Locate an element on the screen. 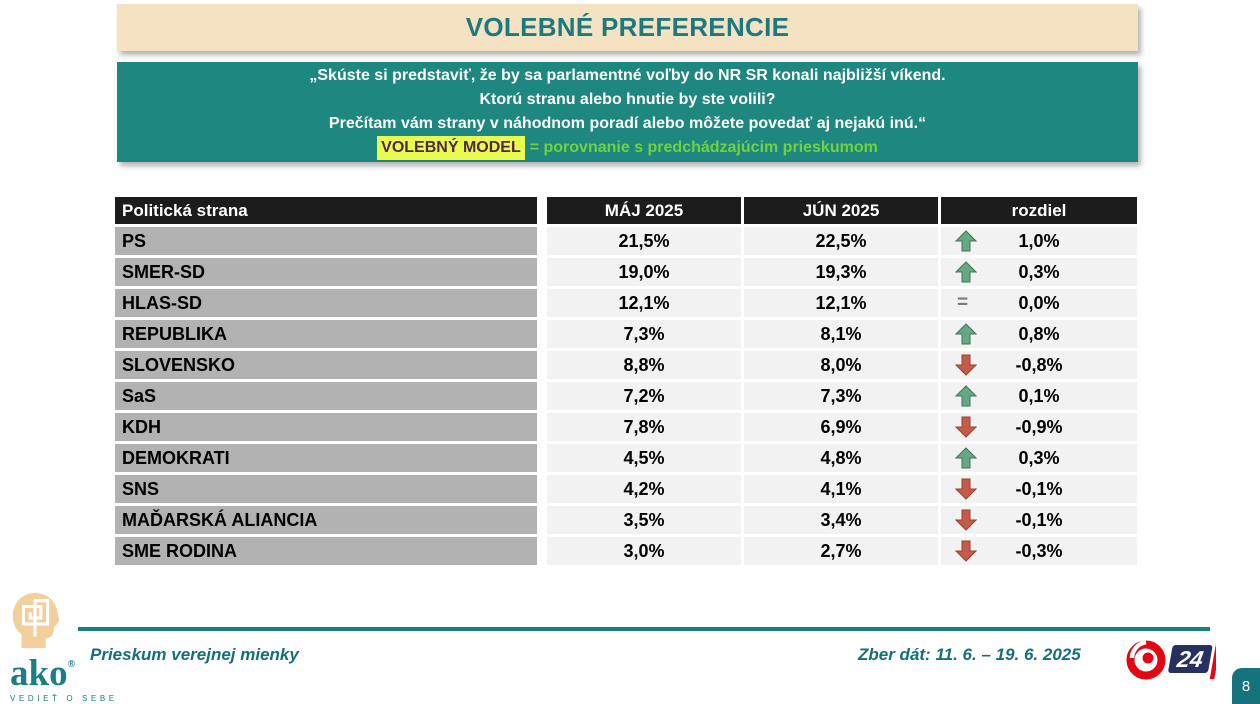 The image size is (1260, 704). diff-value: 1,0% is located at coordinates (1039, 241).